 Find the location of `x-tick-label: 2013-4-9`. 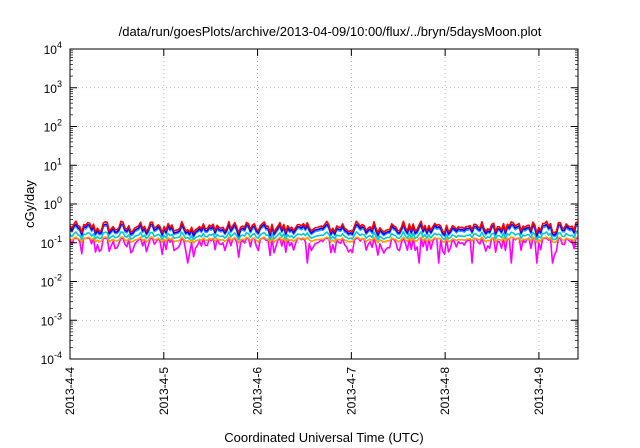

x-tick-label: 2013-4-9 is located at coordinates (539, 391).